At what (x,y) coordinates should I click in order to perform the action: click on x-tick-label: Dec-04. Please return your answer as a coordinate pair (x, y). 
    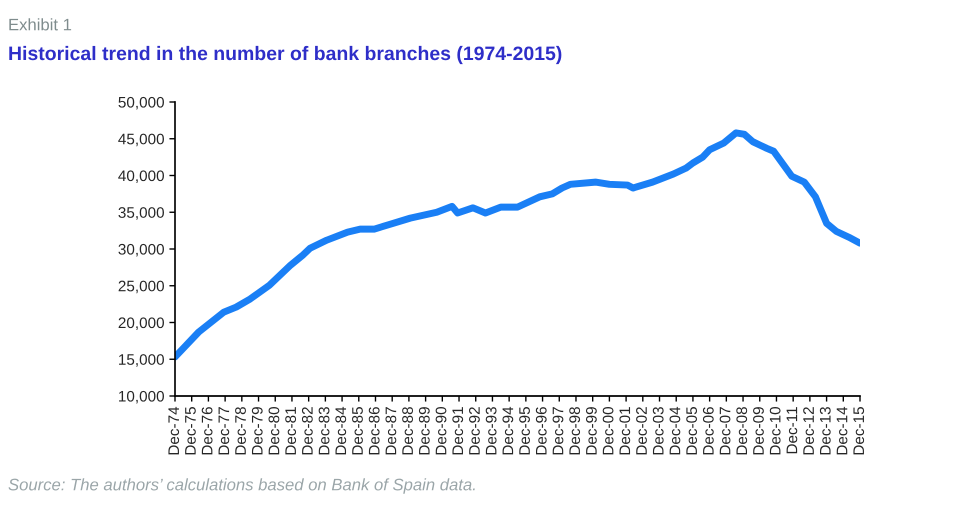
    Looking at the image, I should click on (675, 430).